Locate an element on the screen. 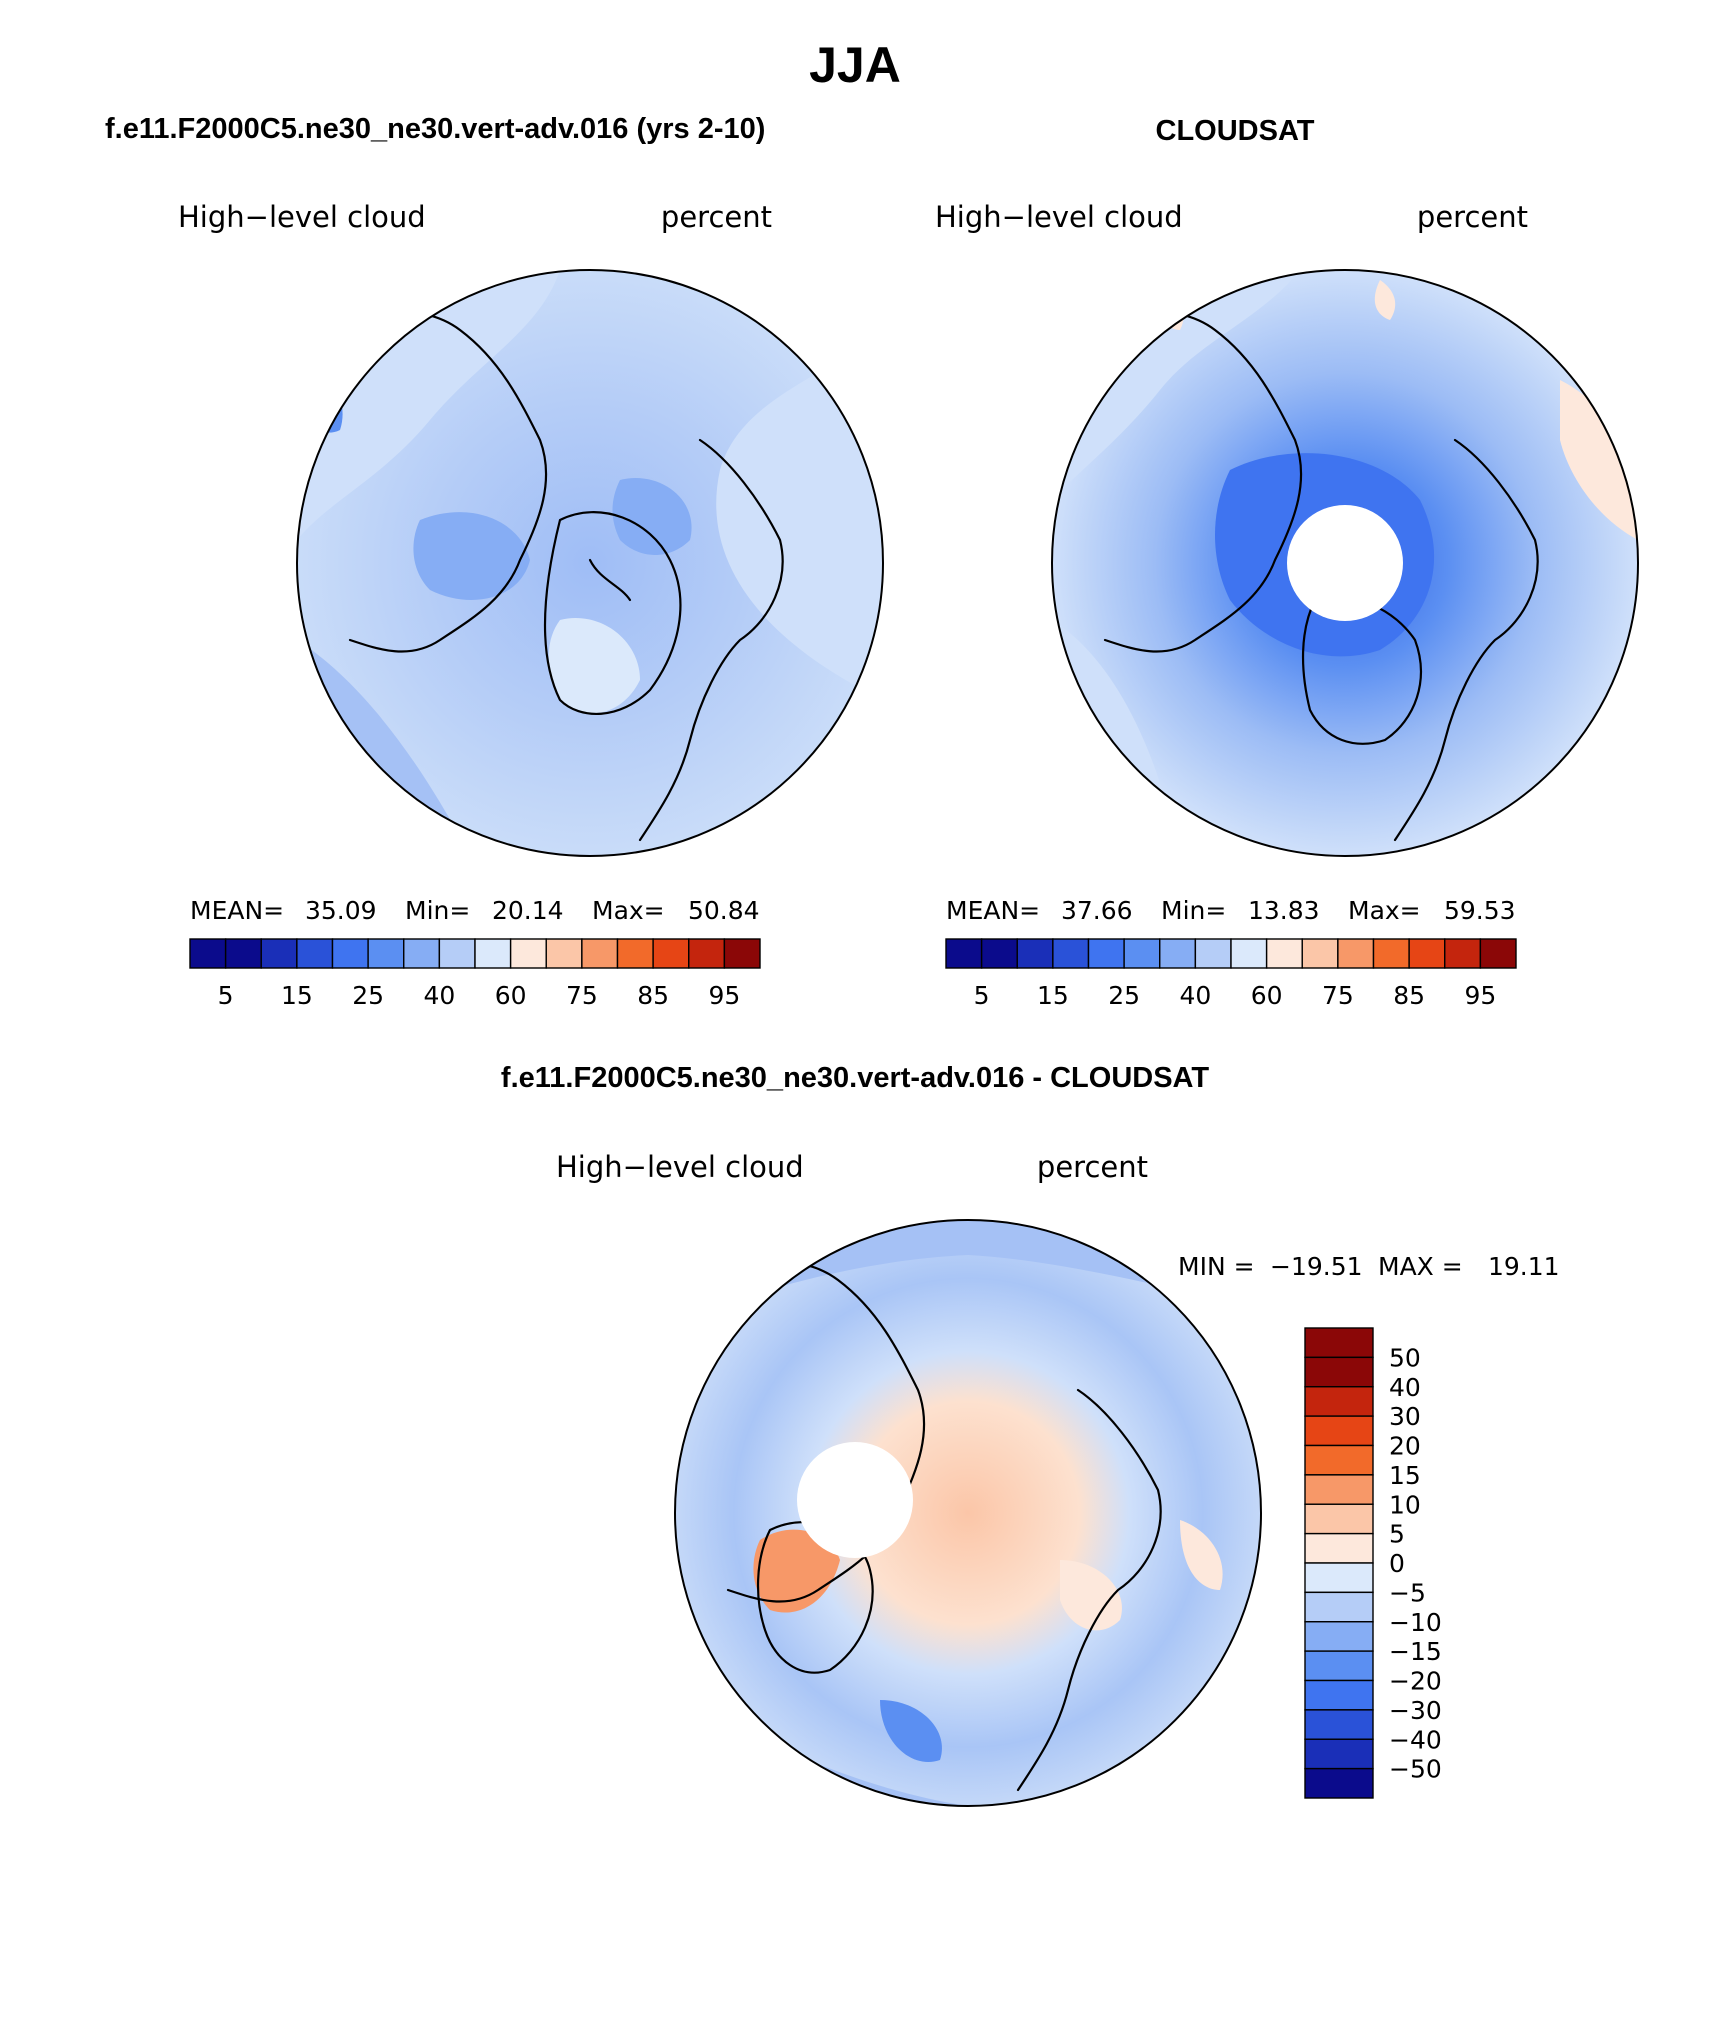 This screenshot has width=1710, height=2033. panel-a-max-value: 50.84 is located at coordinates (724, 910).